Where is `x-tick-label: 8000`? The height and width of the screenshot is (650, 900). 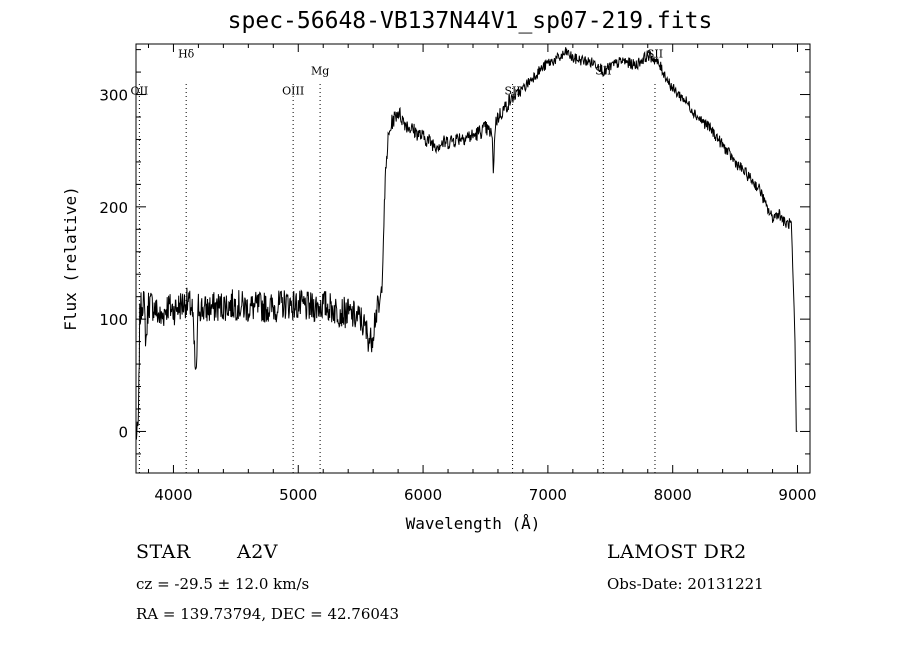 x-tick-label: 8000 is located at coordinates (673, 495).